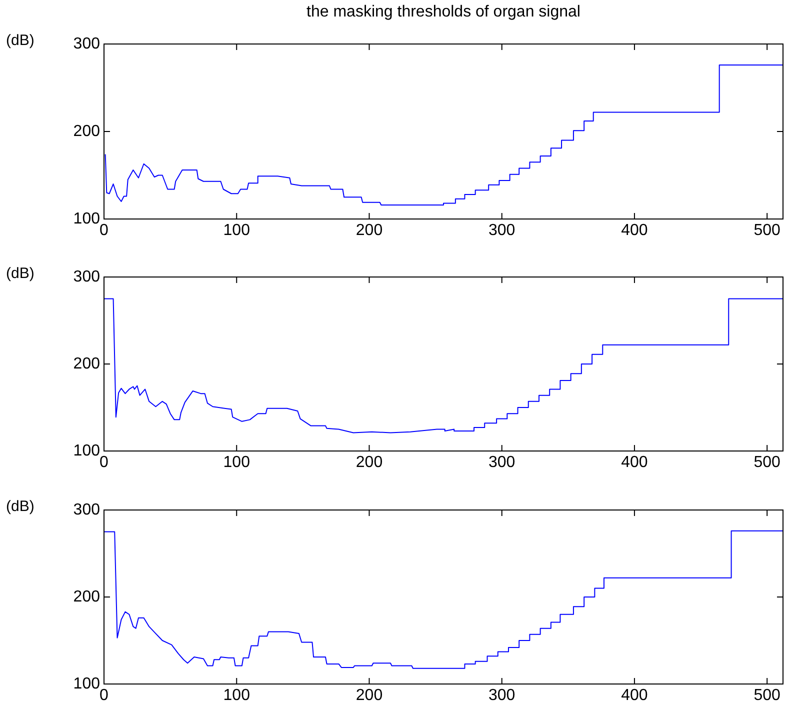 The width and height of the screenshot is (795, 722). What do you see at coordinates (443, 11) in the screenshot?
I see `chart-title: the masking thresholds of organ signal` at bounding box center [443, 11].